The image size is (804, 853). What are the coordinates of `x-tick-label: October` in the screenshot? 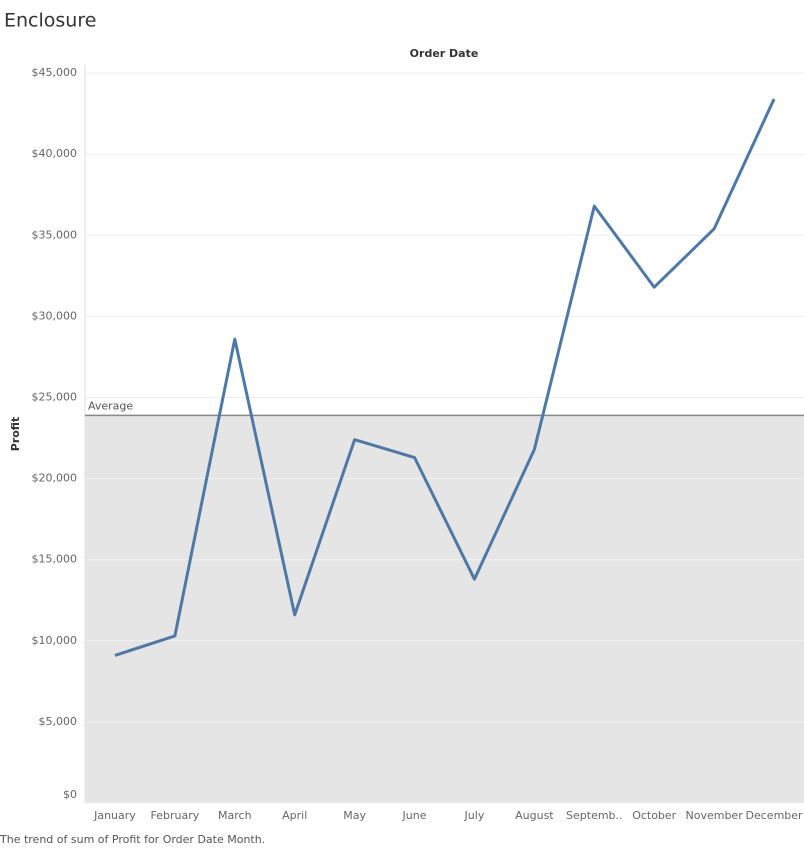 It's located at (654, 815).